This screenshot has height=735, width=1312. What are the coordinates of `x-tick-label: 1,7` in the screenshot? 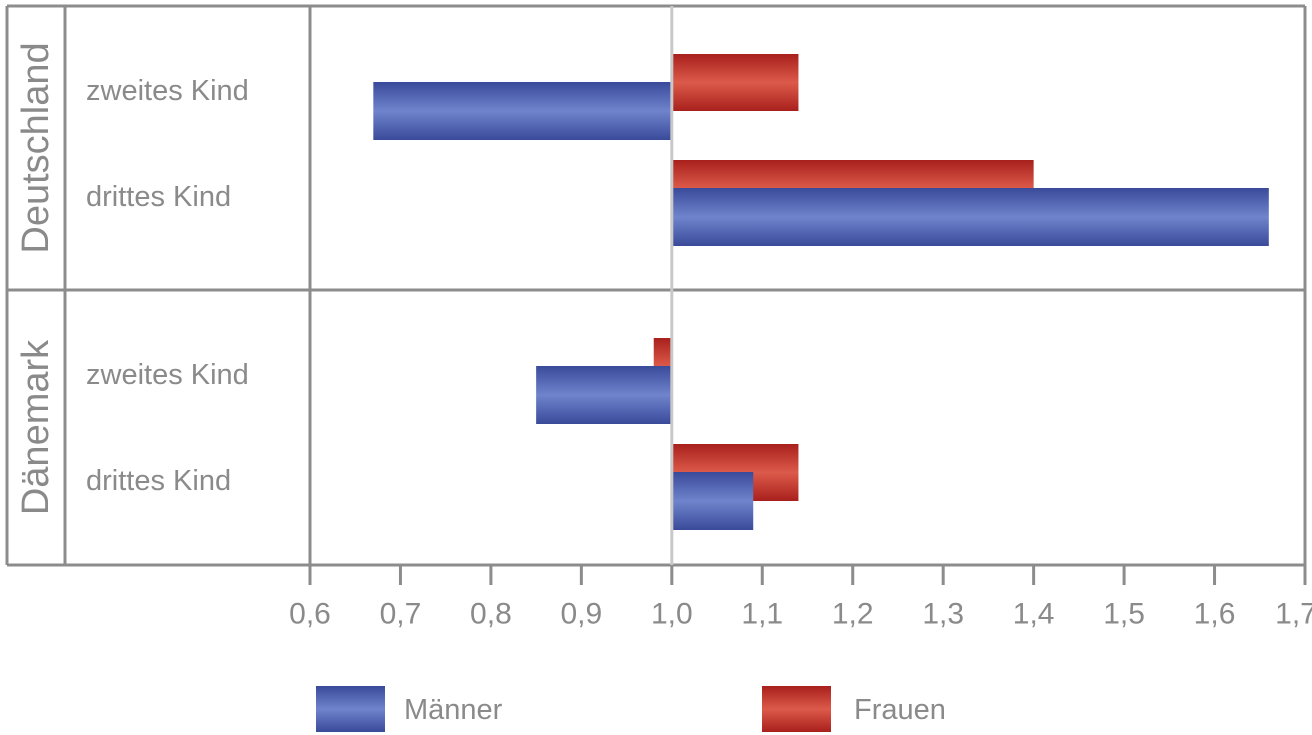 It's located at (1293, 614).